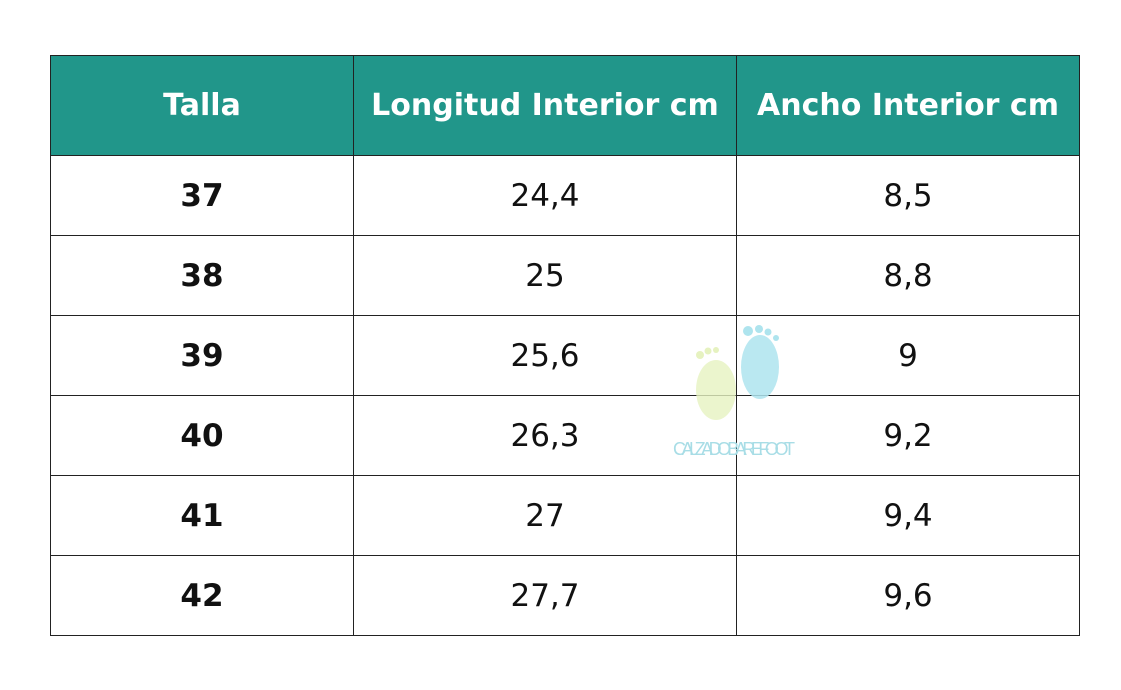  What do you see at coordinates (908, 595) in the screenshot?
I see `measure-cell: 9,6` at bounding box center [908, 595].